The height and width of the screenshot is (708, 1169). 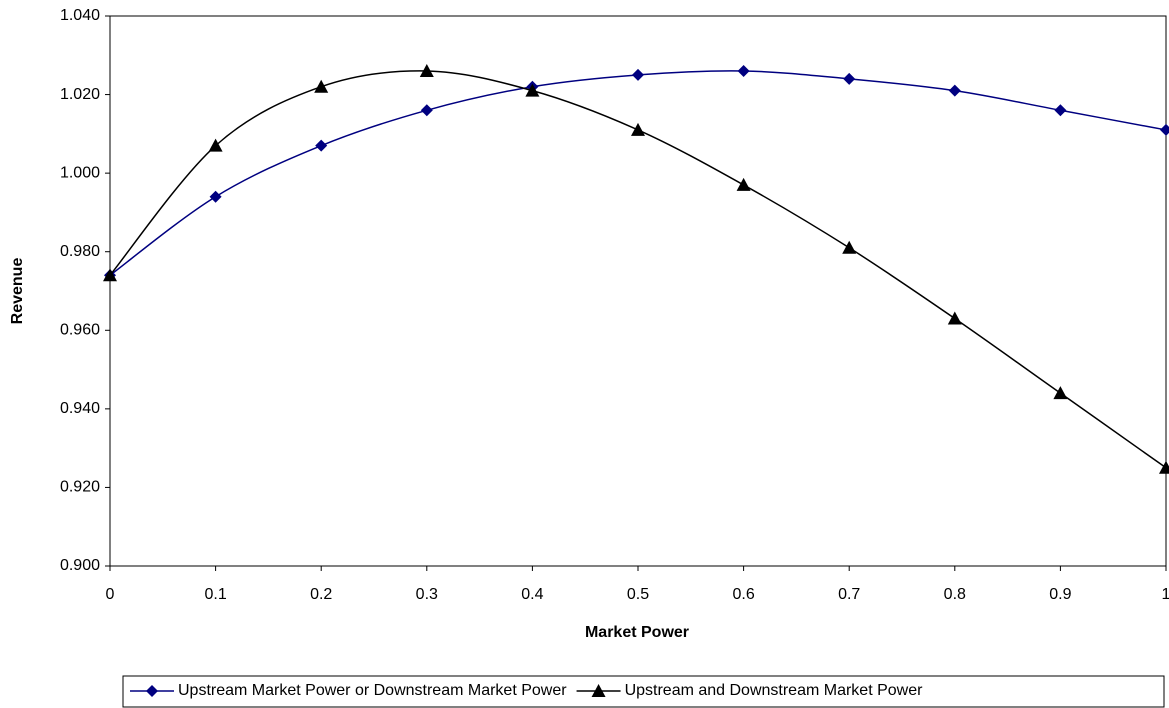 I want to click on y-tick-label: 0.900, so click(x=80, y=565).